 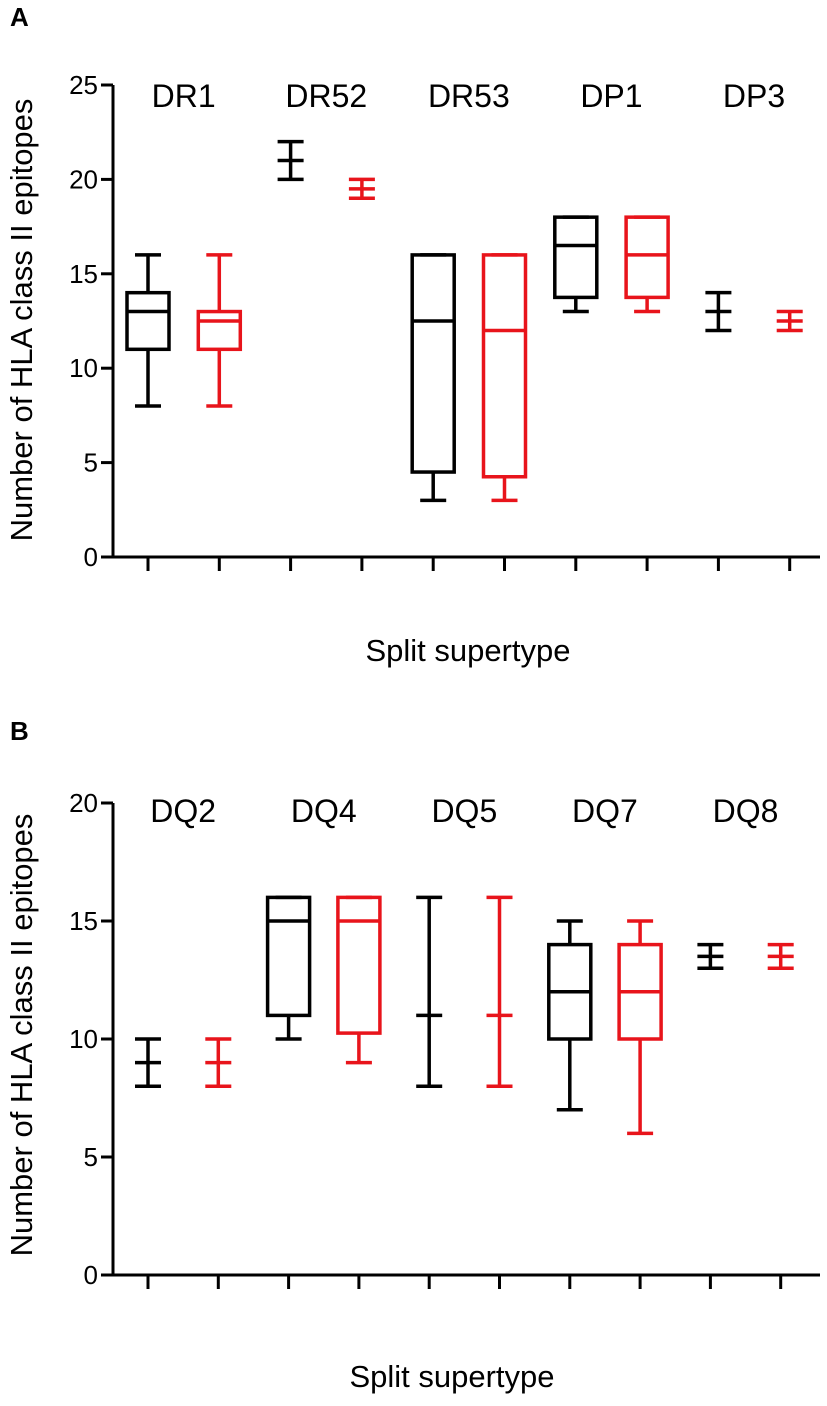 I want to click on box-dr1-red, so click(x=219, y=330).